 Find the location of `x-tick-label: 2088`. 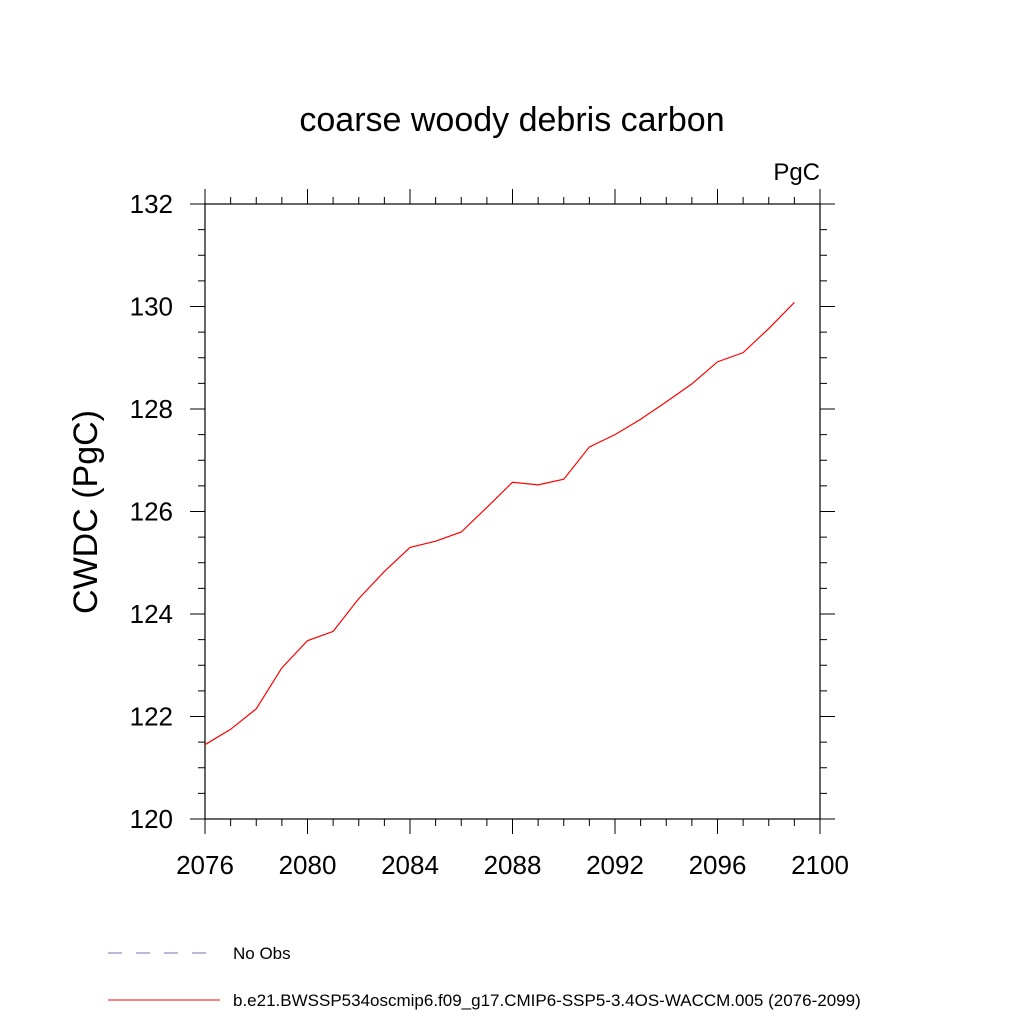

x-tick-label: 2088 is located at coordinates (513, 865).